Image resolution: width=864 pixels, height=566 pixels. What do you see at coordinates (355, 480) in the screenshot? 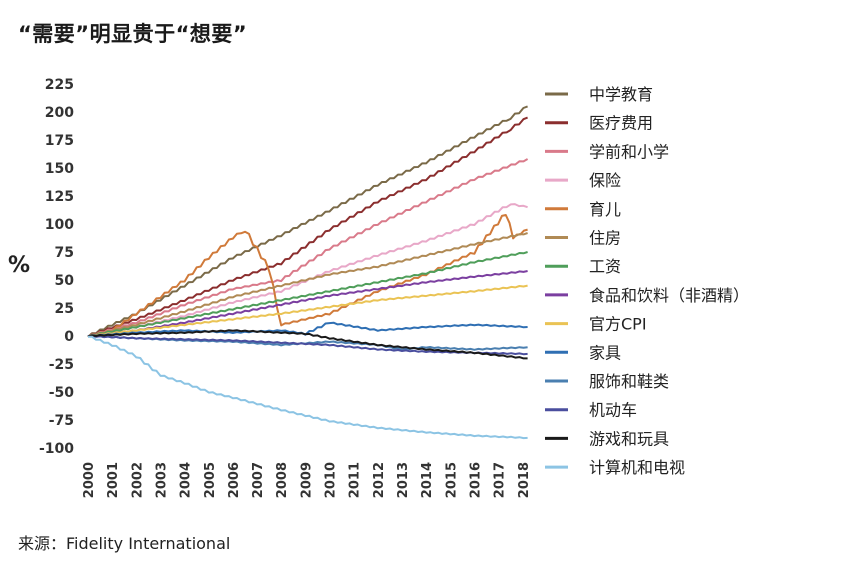
I see `x-tick-label: 2011` at bounding box center [355, 480].